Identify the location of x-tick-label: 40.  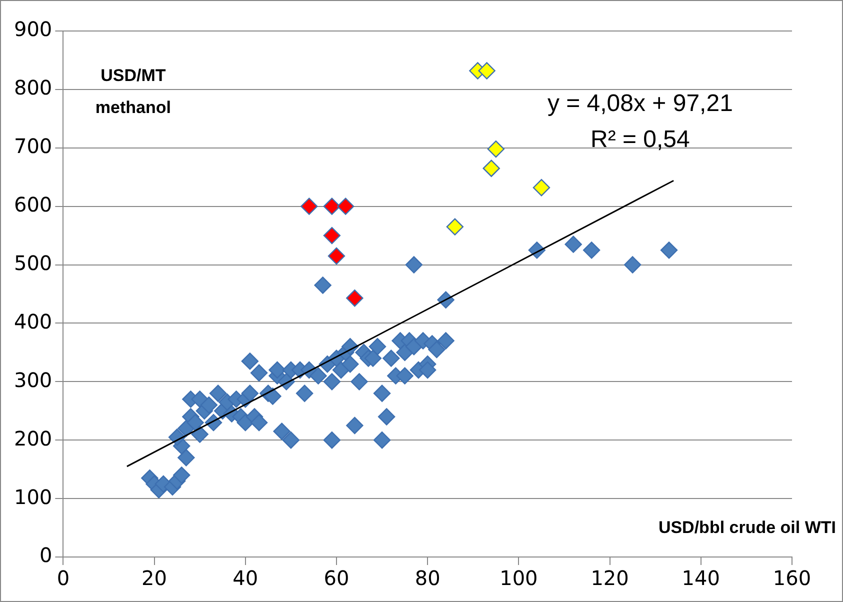
(245, 578).